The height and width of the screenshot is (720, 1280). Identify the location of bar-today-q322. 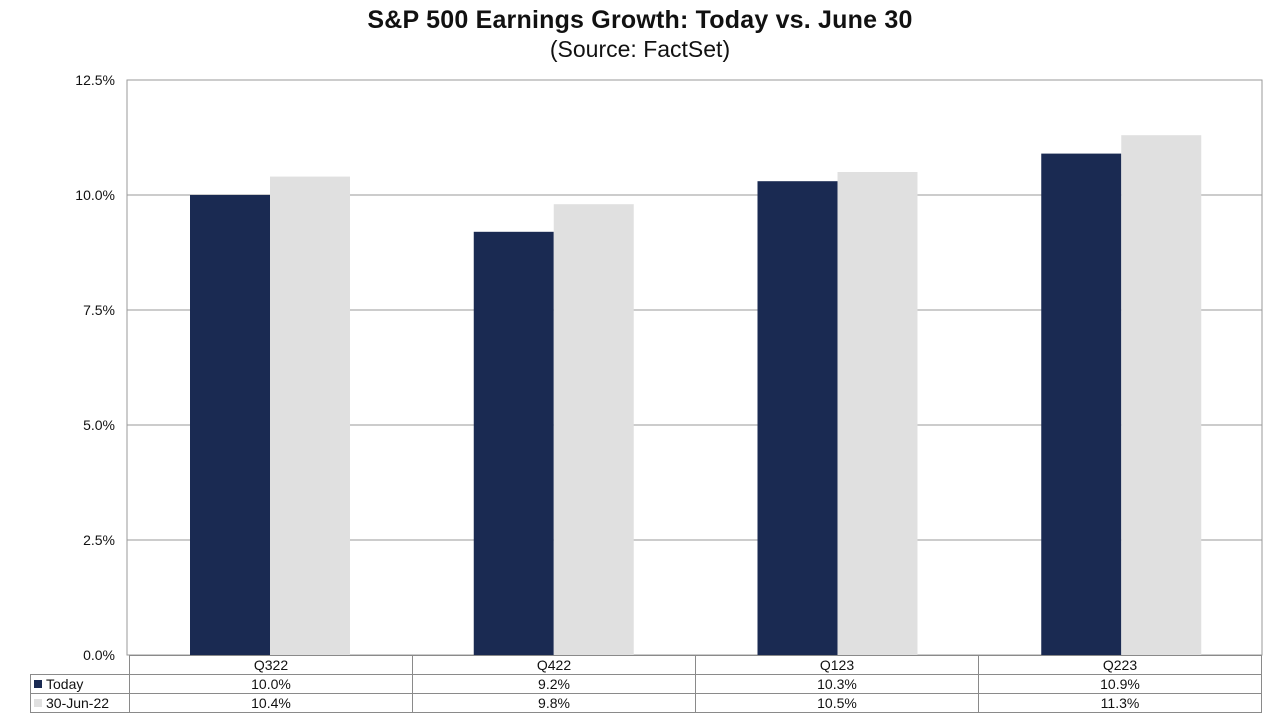
(230, 425).